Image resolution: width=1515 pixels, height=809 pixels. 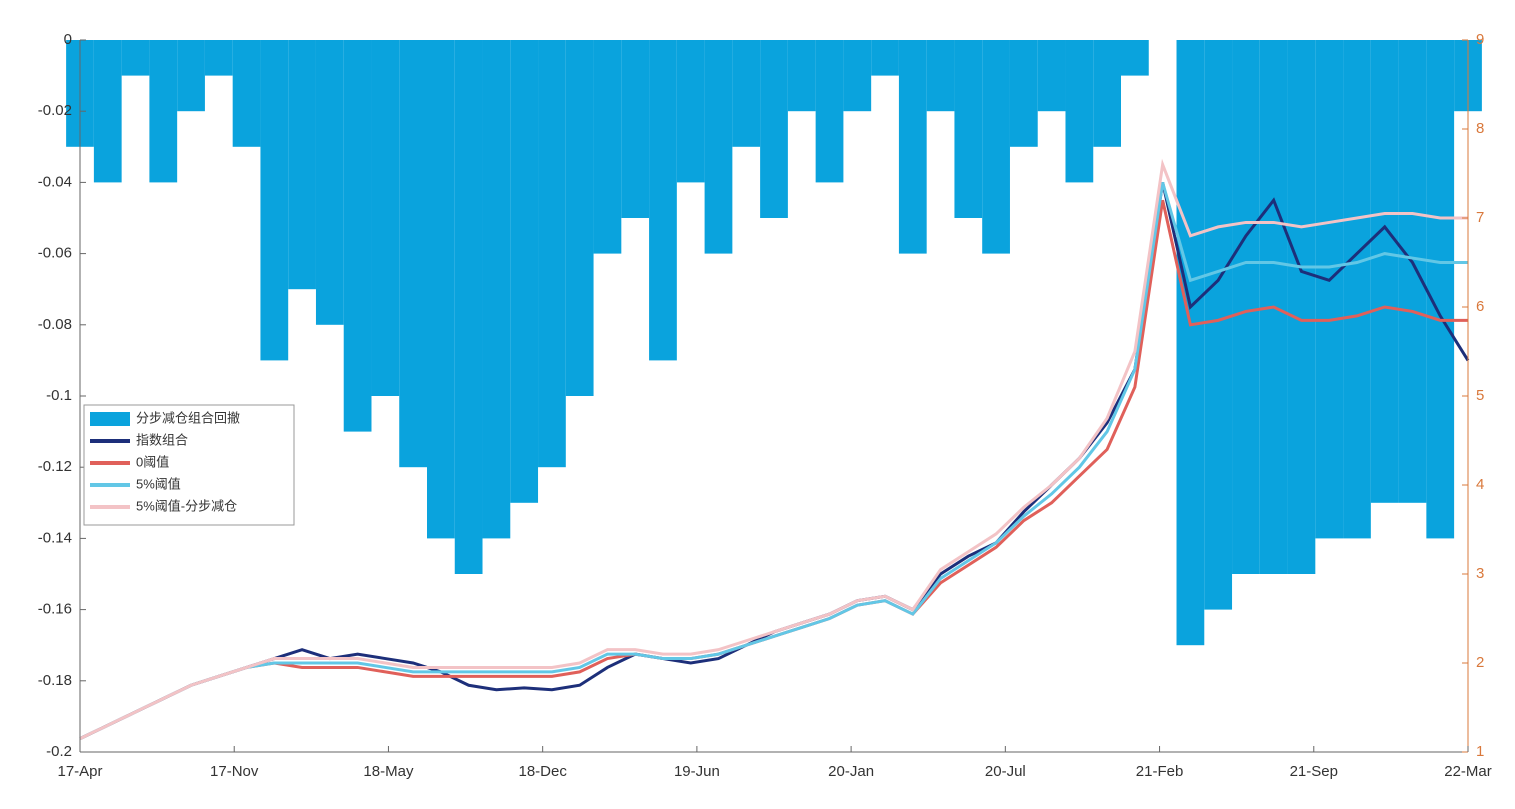 What do you see at coordinates (1480, 39) in the screenshot?
I see `y2-tick-label: 9` at bounding box center [1480, 39].